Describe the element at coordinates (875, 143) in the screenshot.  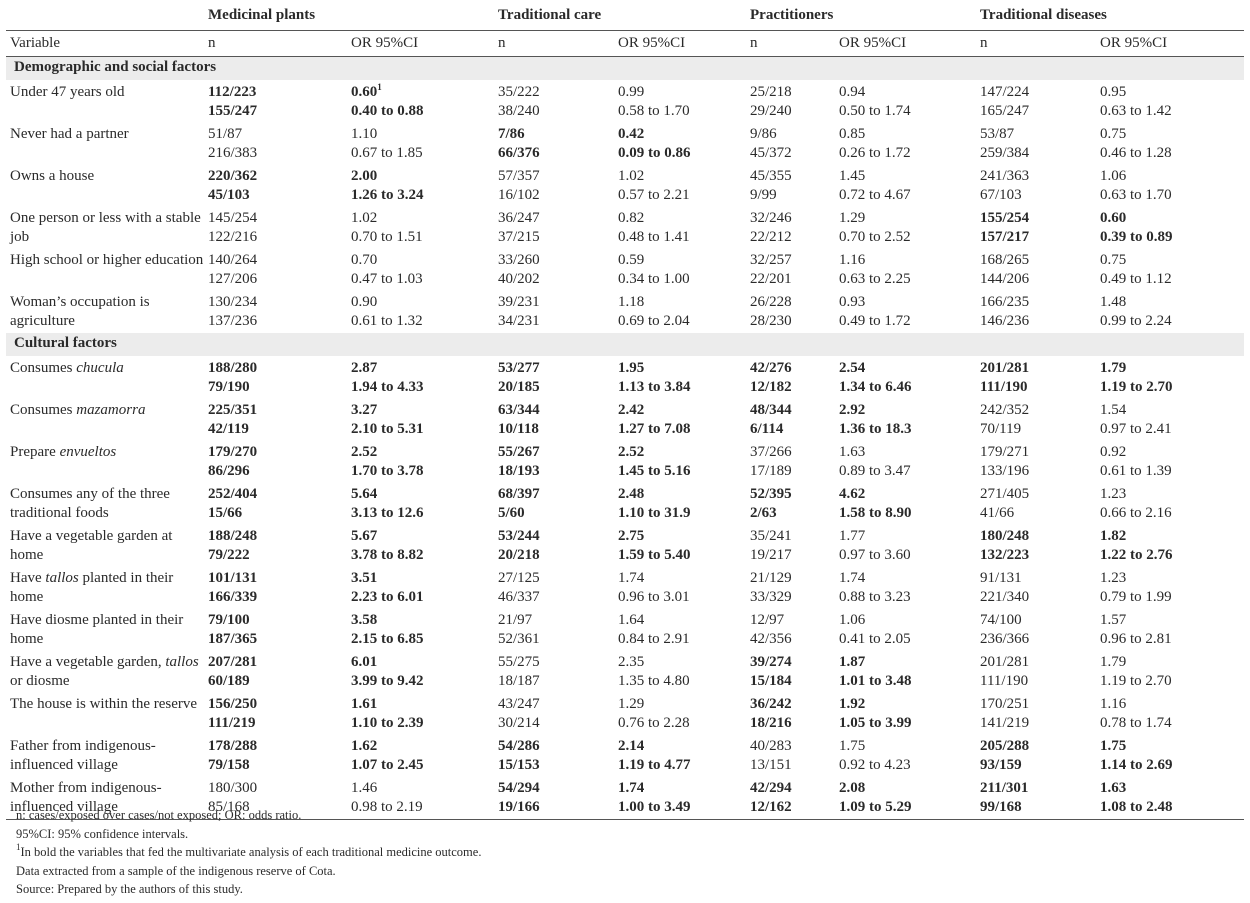
I see `or-cell: 0.85 0.26 to 1.72` at that location.